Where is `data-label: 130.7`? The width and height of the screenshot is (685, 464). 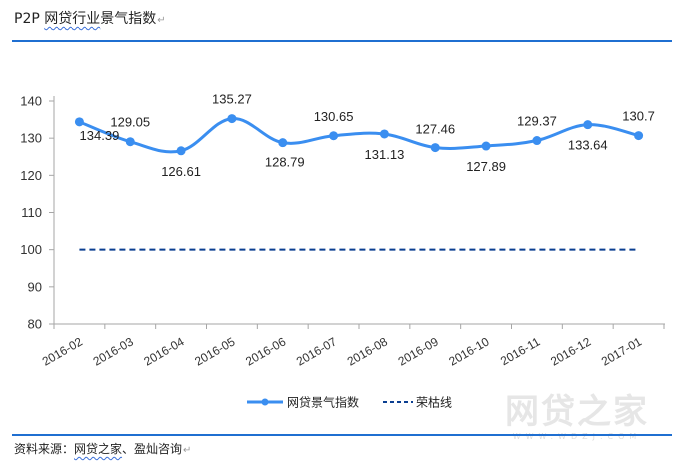 data-label: 130.7 is located at coordinates (638, 116).